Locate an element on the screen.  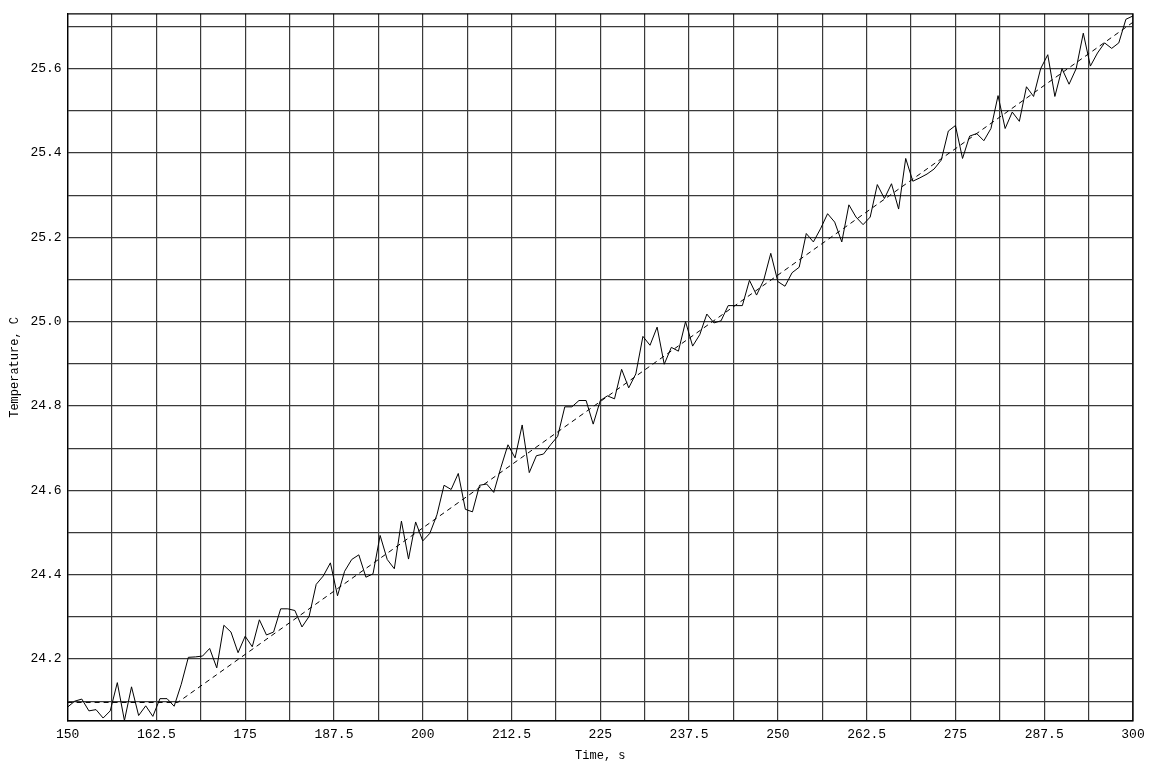
x-tick-label: 250 is located at coordinates (778, 735).